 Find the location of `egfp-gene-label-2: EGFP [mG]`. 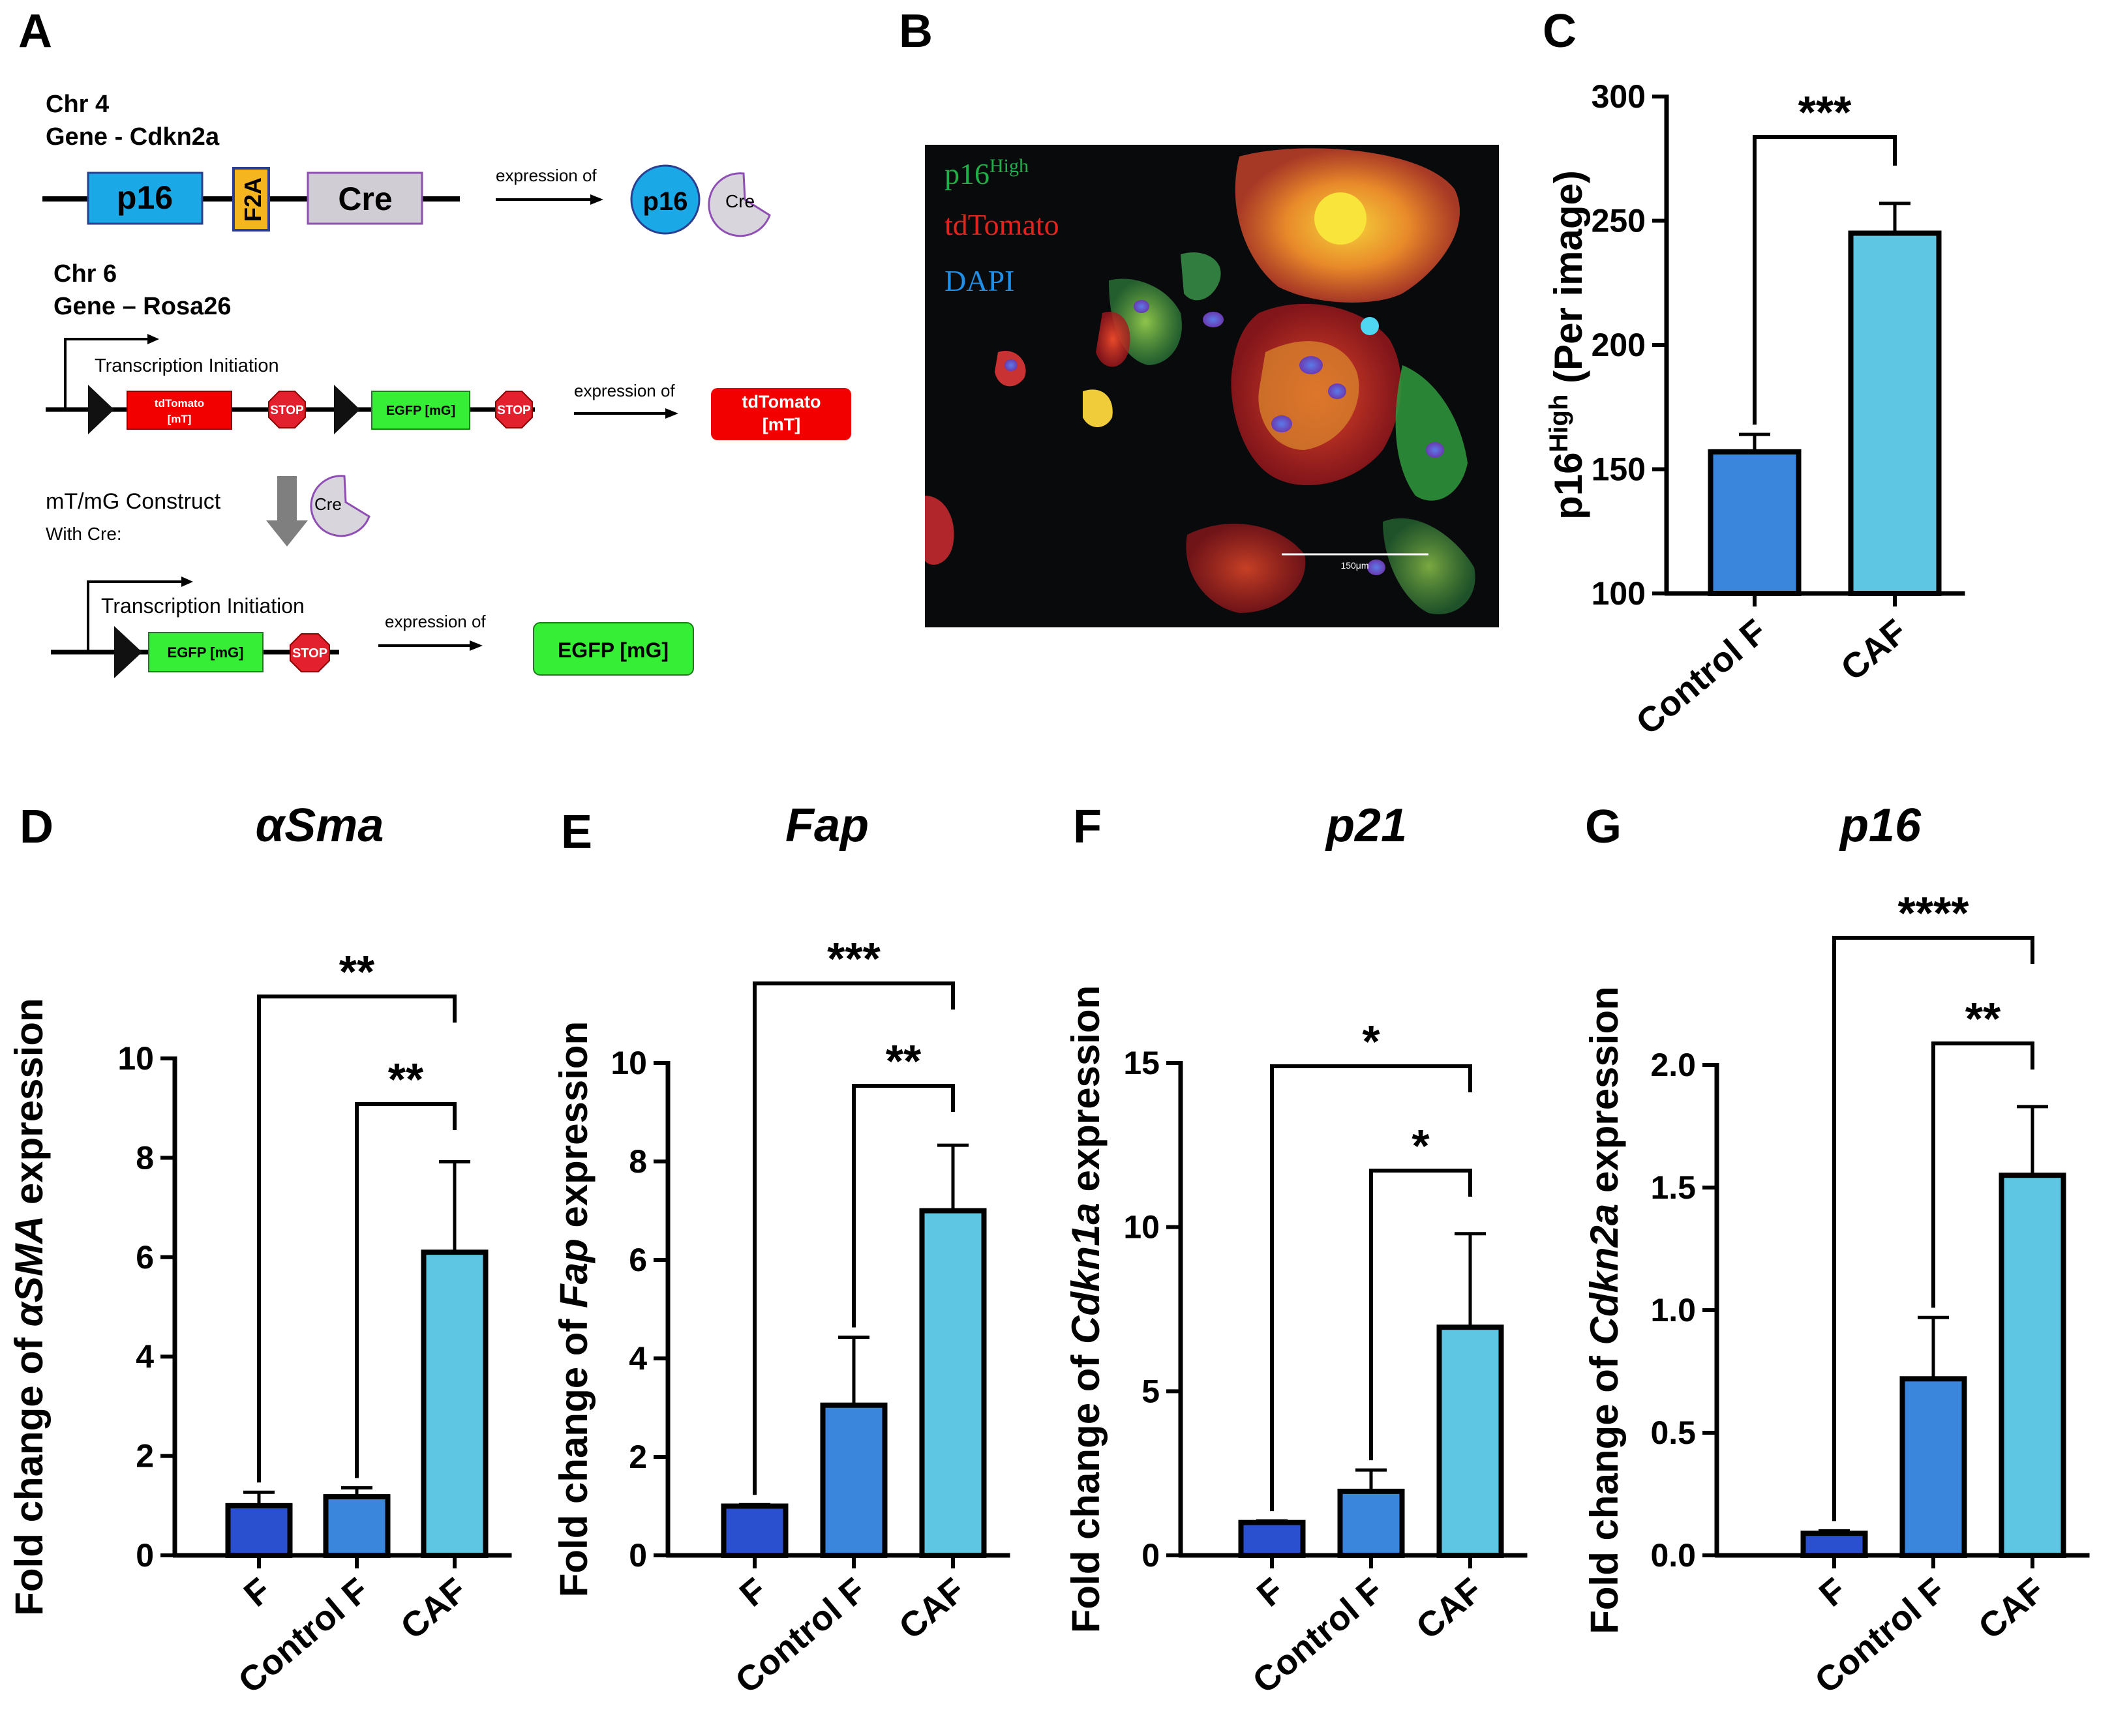

egfp-gene-label-2: EGFP [mG] is located at coordinates (206, 652).